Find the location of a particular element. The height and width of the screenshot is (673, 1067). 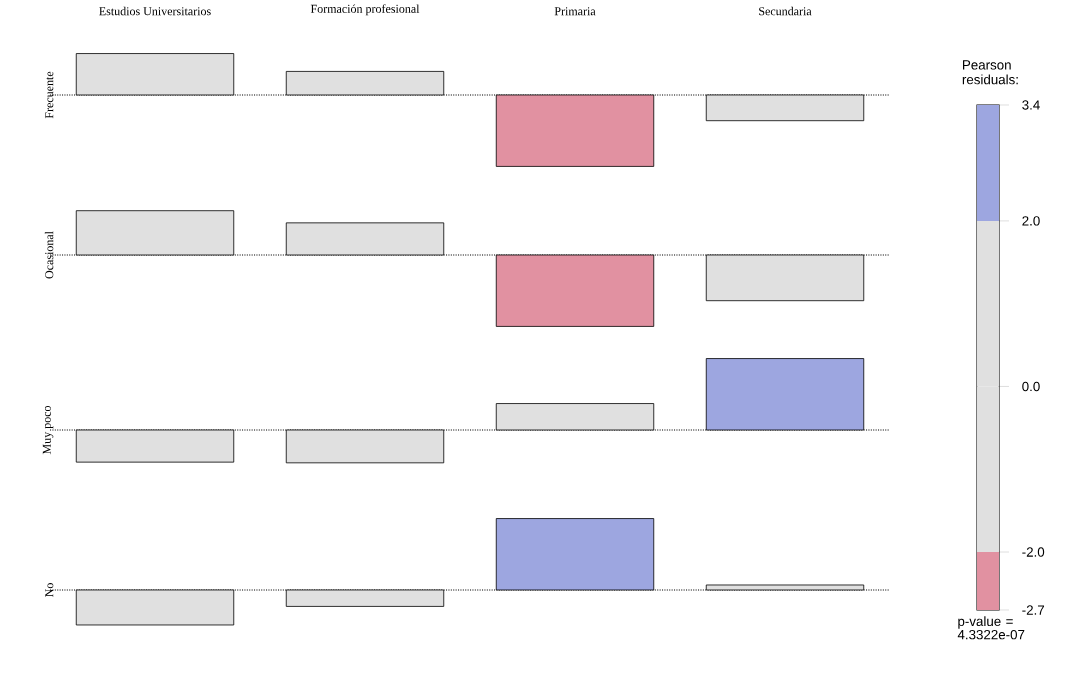

y-tick-label: 3.4 is located at coordinates (1031, 105).